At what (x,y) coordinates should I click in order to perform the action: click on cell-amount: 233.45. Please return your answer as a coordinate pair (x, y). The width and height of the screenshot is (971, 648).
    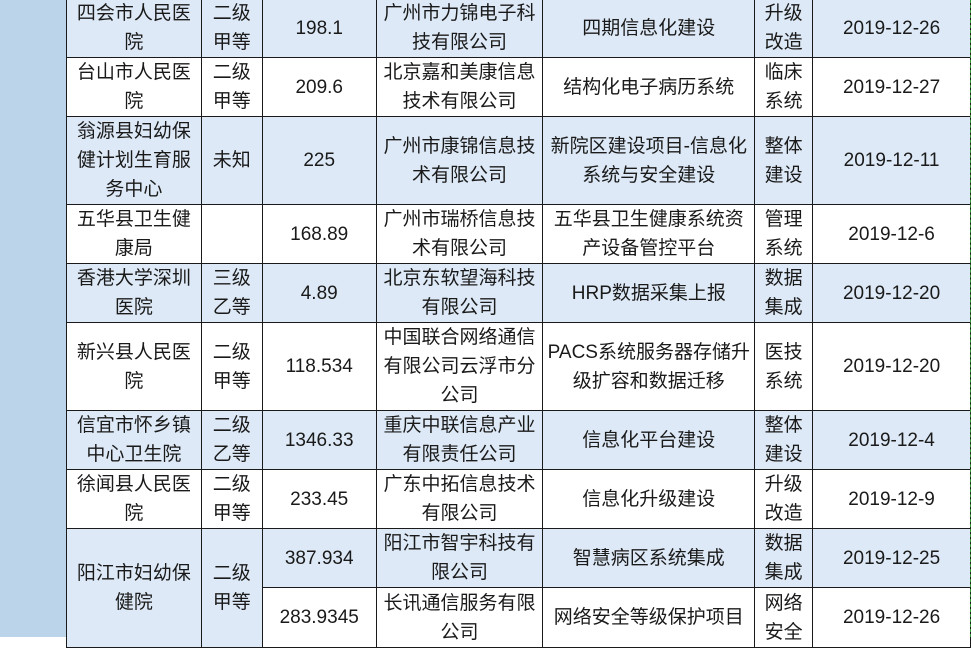
    Looking at the image, I should click on (319, 499).